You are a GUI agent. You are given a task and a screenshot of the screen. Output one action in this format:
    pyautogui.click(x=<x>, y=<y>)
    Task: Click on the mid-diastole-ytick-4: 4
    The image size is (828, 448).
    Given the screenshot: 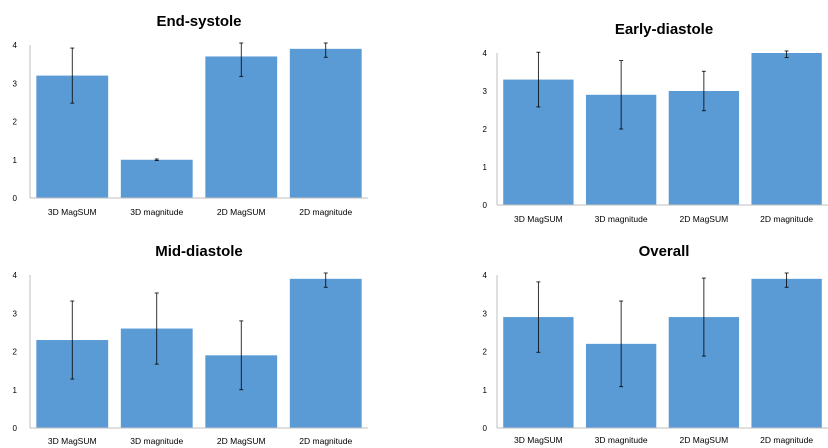 What is the action you would take?
    pyautogui.click(x=15, y=275)
    